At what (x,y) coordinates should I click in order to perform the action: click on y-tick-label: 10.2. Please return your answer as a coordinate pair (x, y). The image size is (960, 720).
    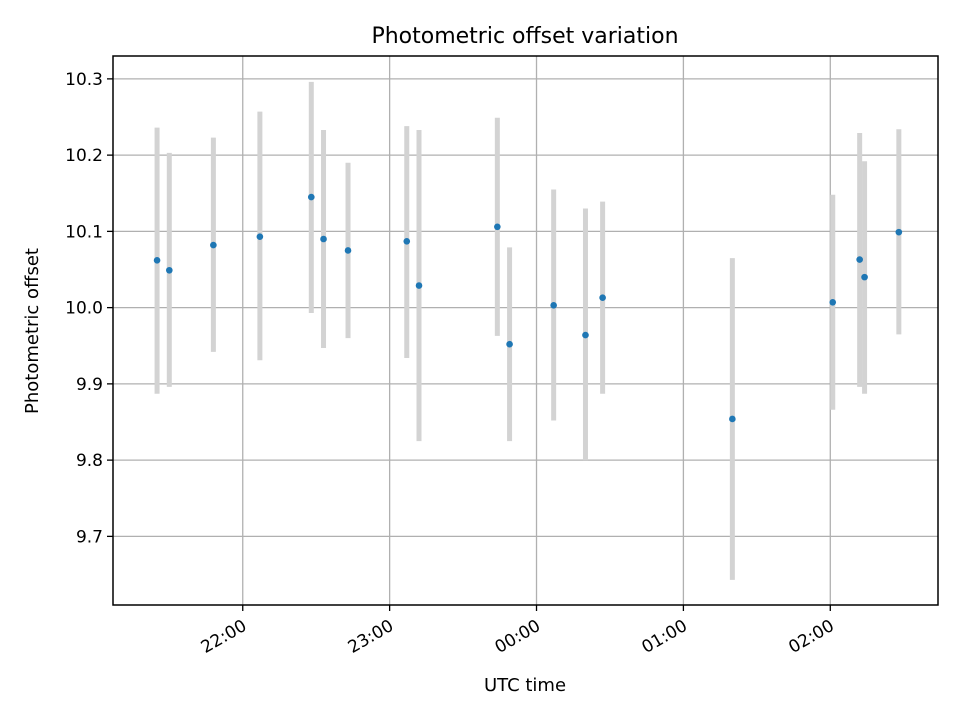
    Looking at the image, I should click on (84, 156).